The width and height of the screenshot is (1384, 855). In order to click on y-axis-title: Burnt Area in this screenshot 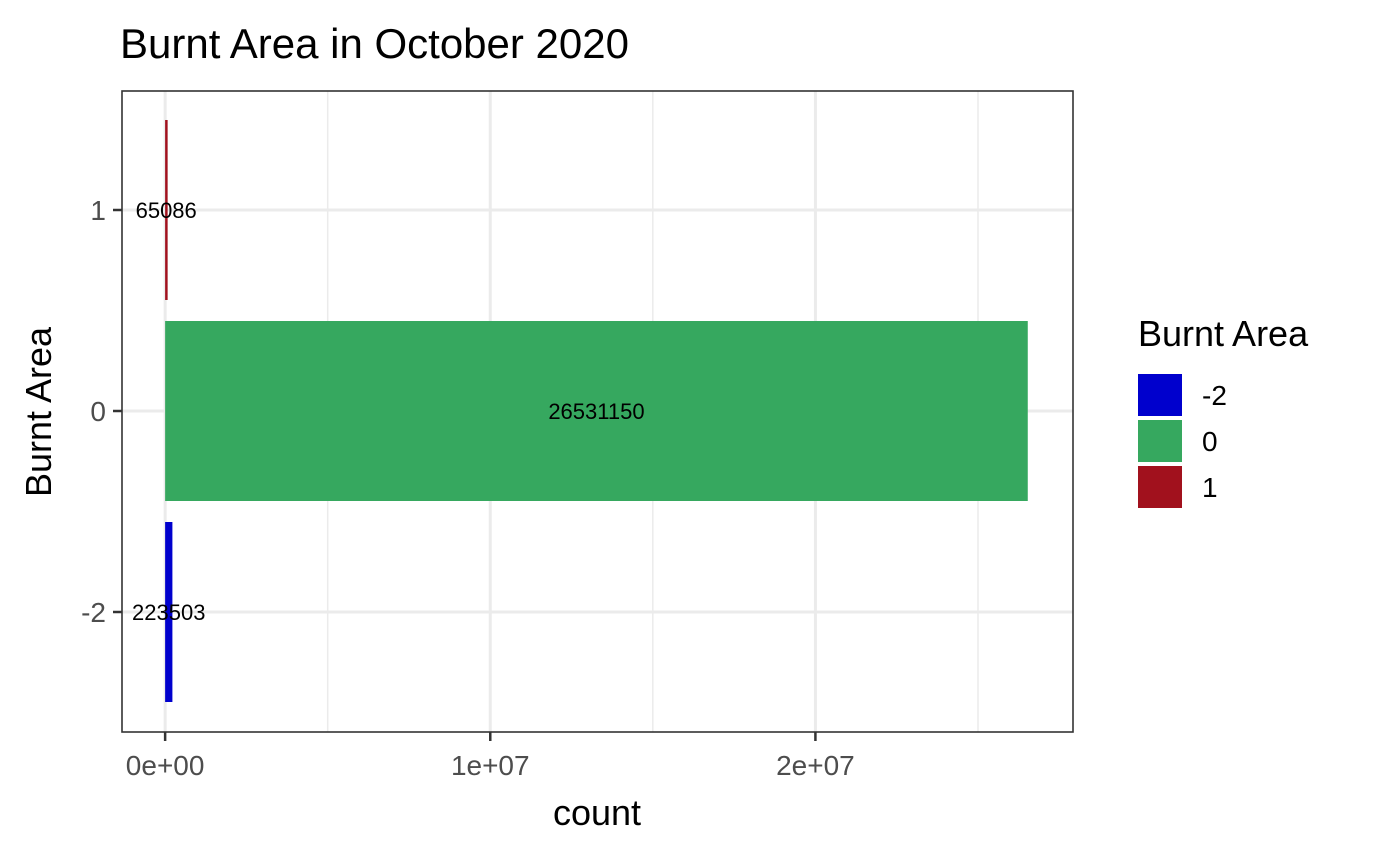, I will do `click(38, 411)`.